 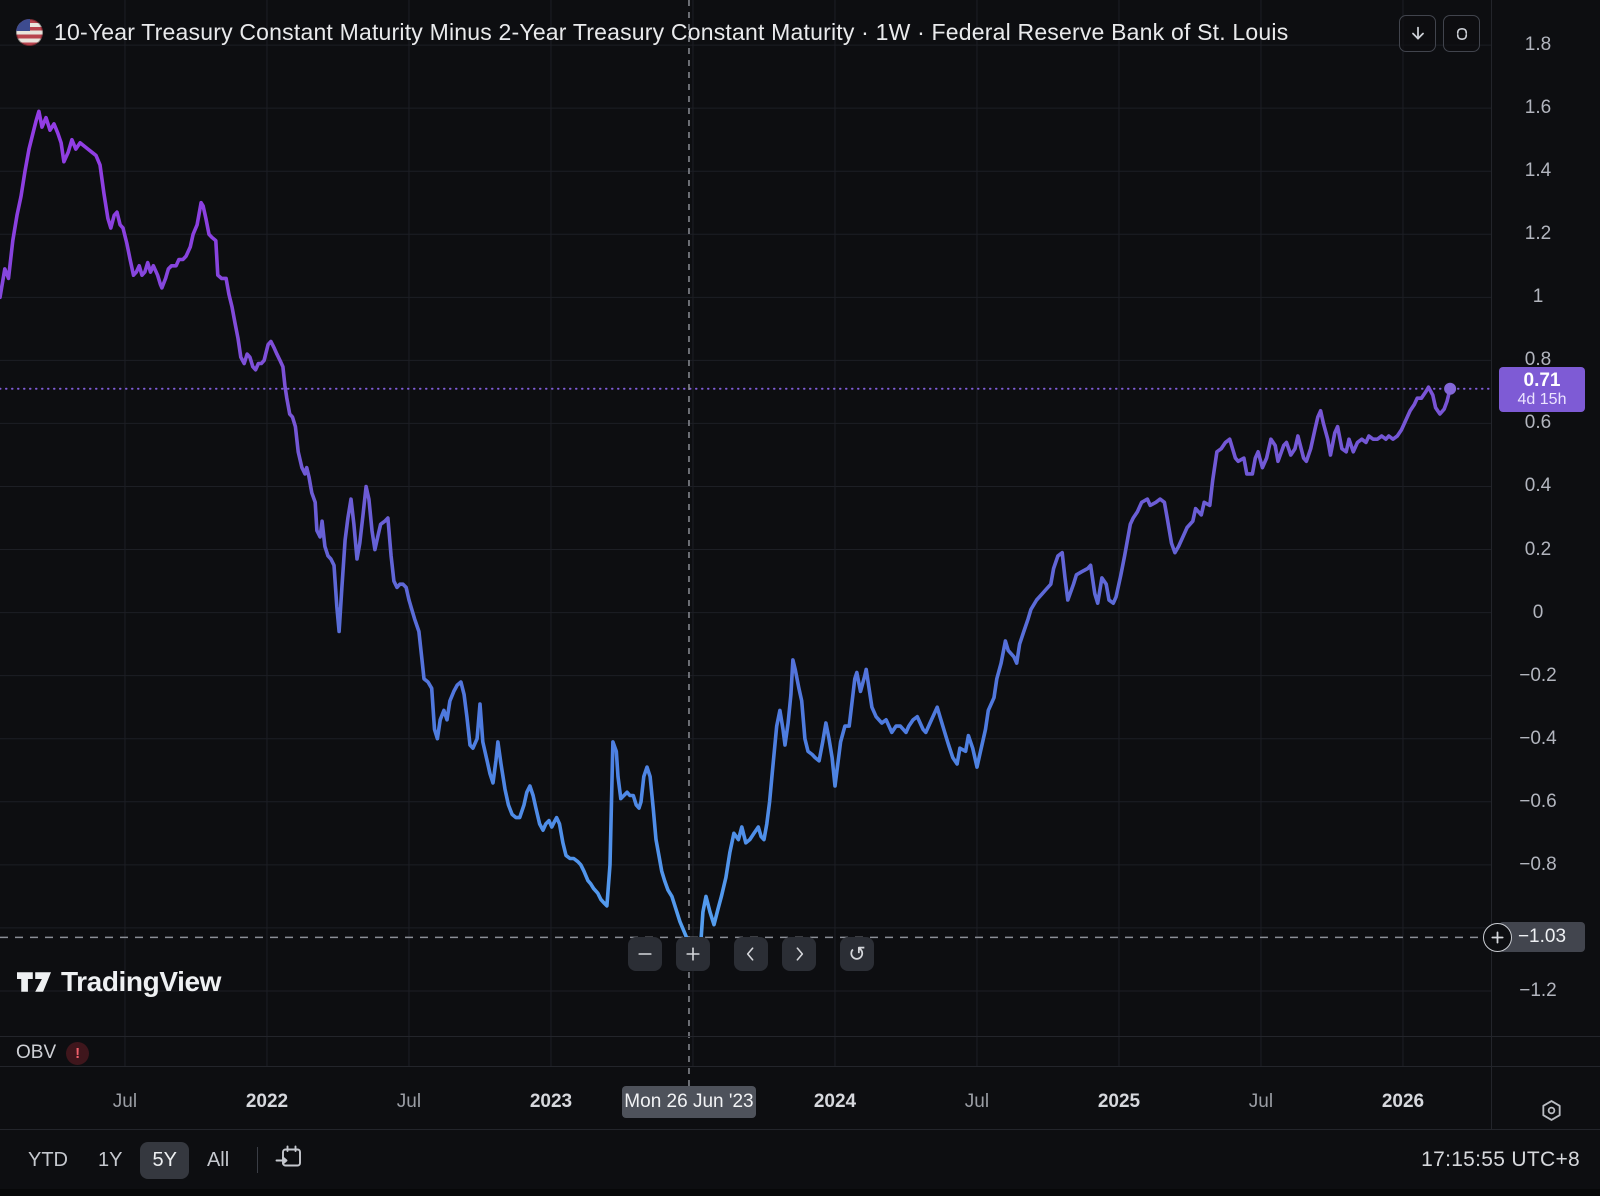 I want to click on price-tick-label: −0.4, so click(x=1538, y=738).